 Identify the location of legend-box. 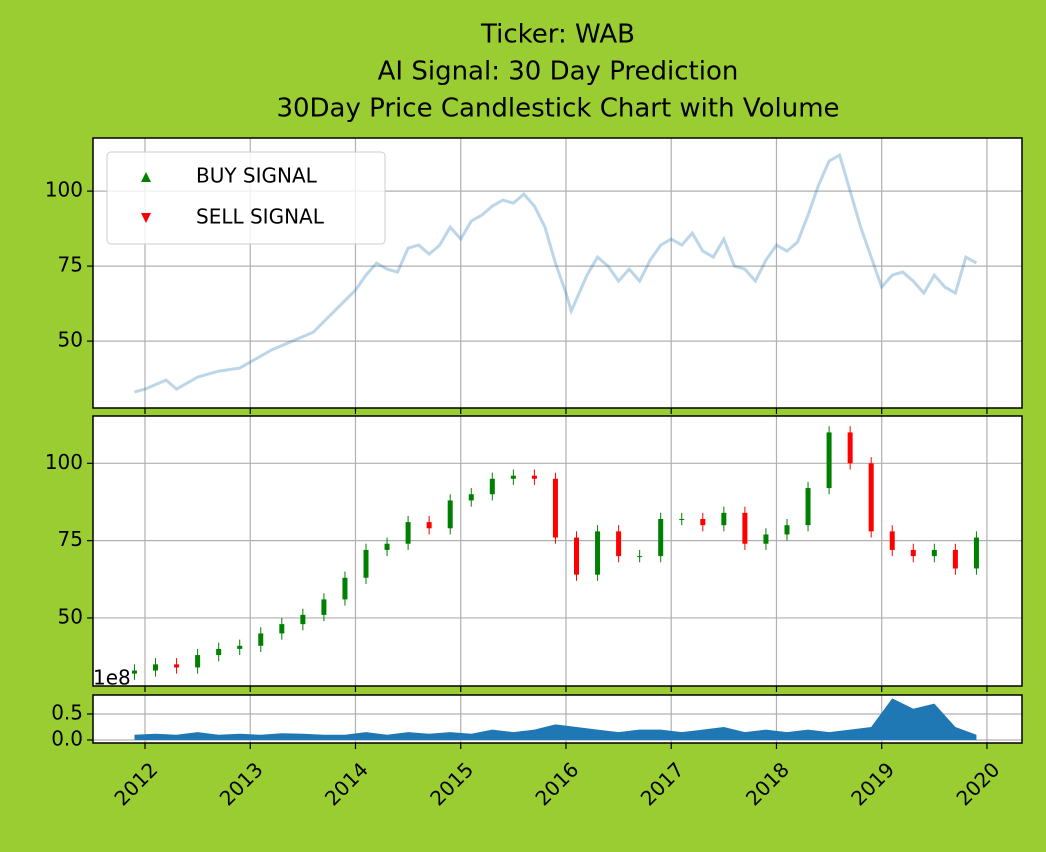
(246, 198).